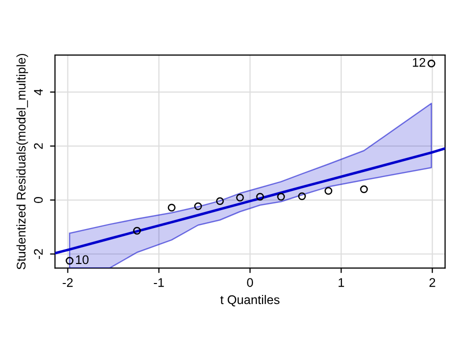  I want to click on x-axis-title: t Quantiles, so click(250, 300).